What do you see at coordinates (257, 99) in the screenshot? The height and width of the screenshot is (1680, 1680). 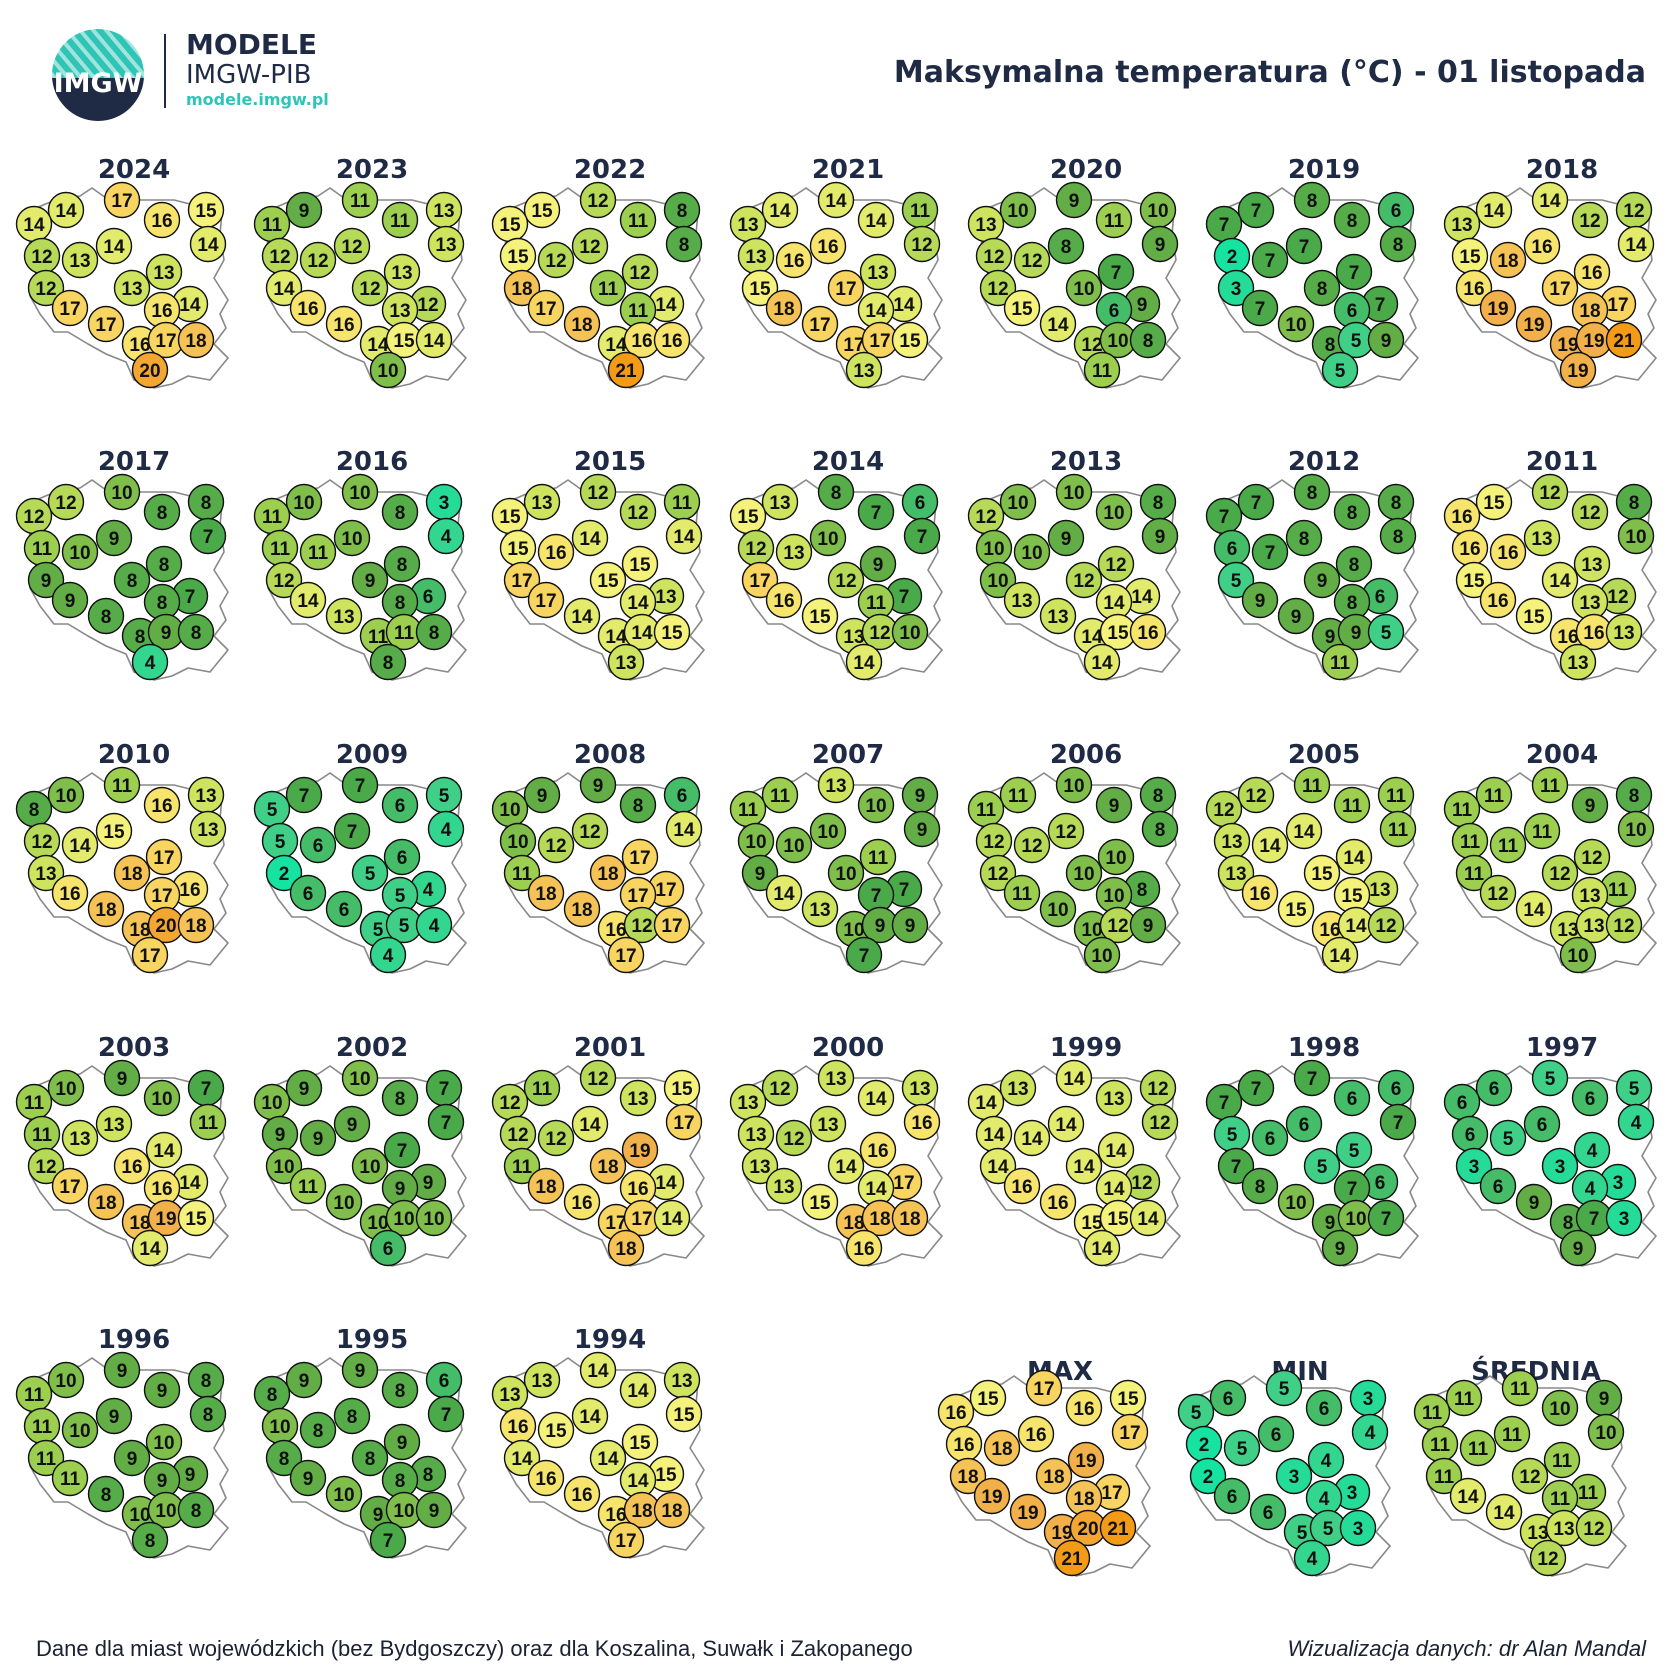 I see `brand-url: modele.imgw.pl` at bounding box center [257, 99].